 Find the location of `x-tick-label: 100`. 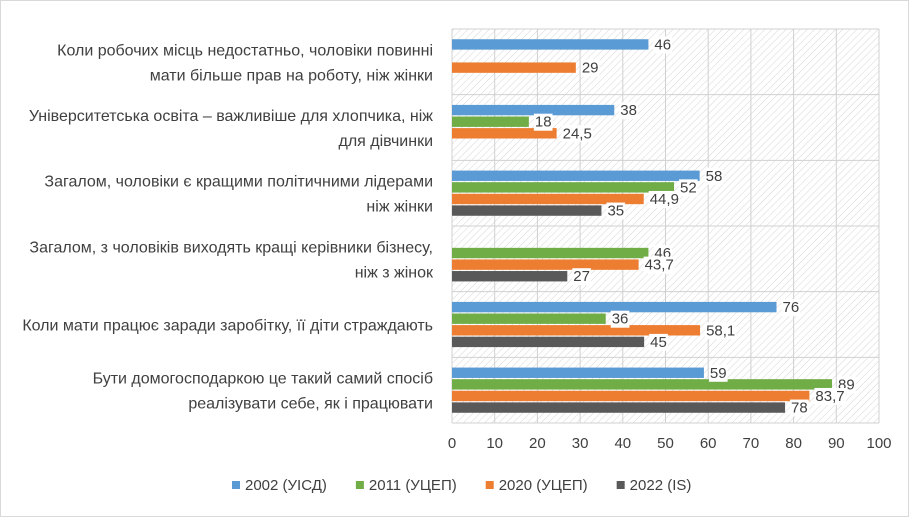

x-tick-label: 100 is located at coordinates (878, 443).